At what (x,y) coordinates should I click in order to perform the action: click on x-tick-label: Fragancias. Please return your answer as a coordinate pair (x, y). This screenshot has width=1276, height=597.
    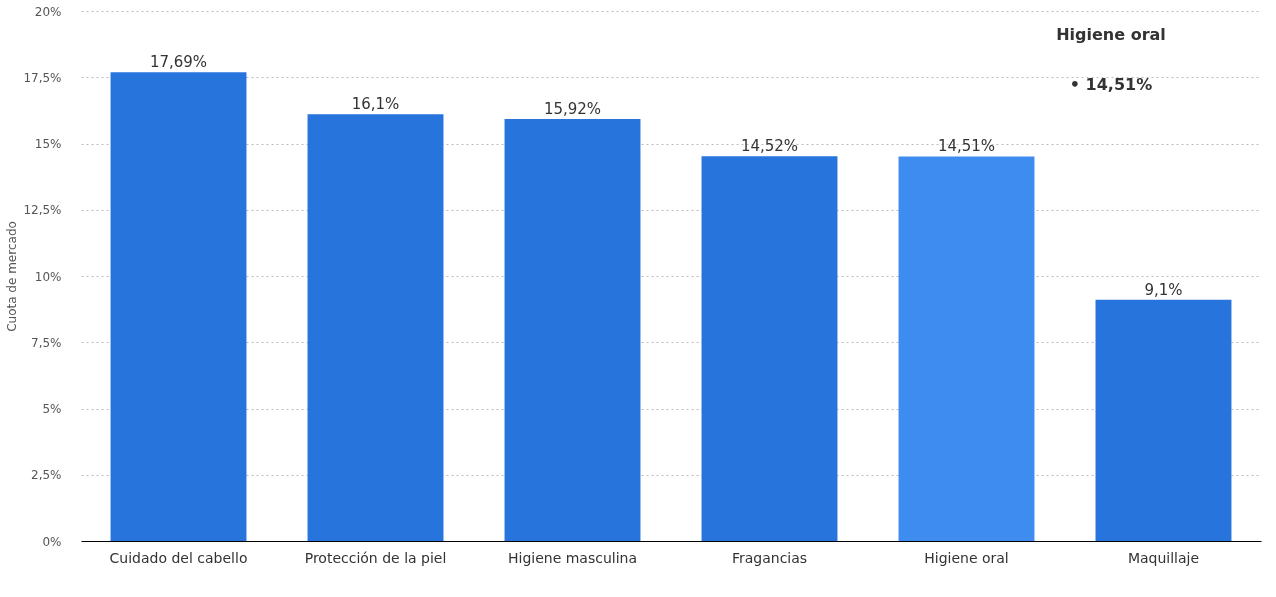
    Looking at the image, I should click on (769, 557).